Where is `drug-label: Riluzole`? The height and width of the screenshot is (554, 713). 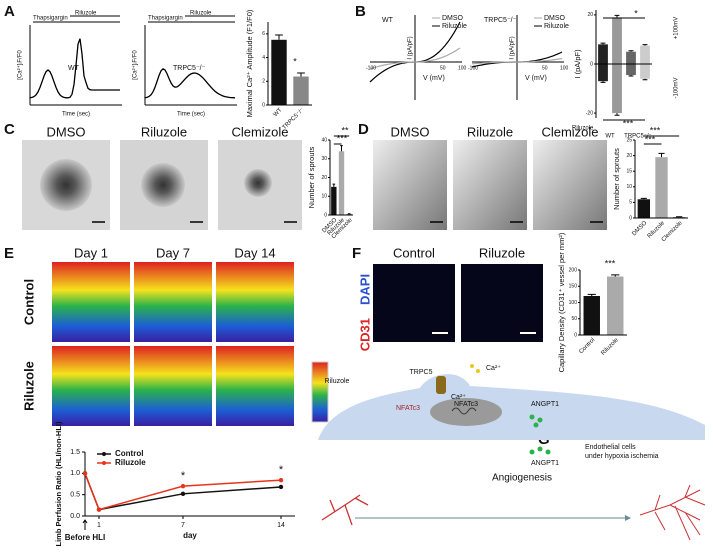
drug-label: Riluzole is located at coordinates (337, 381).